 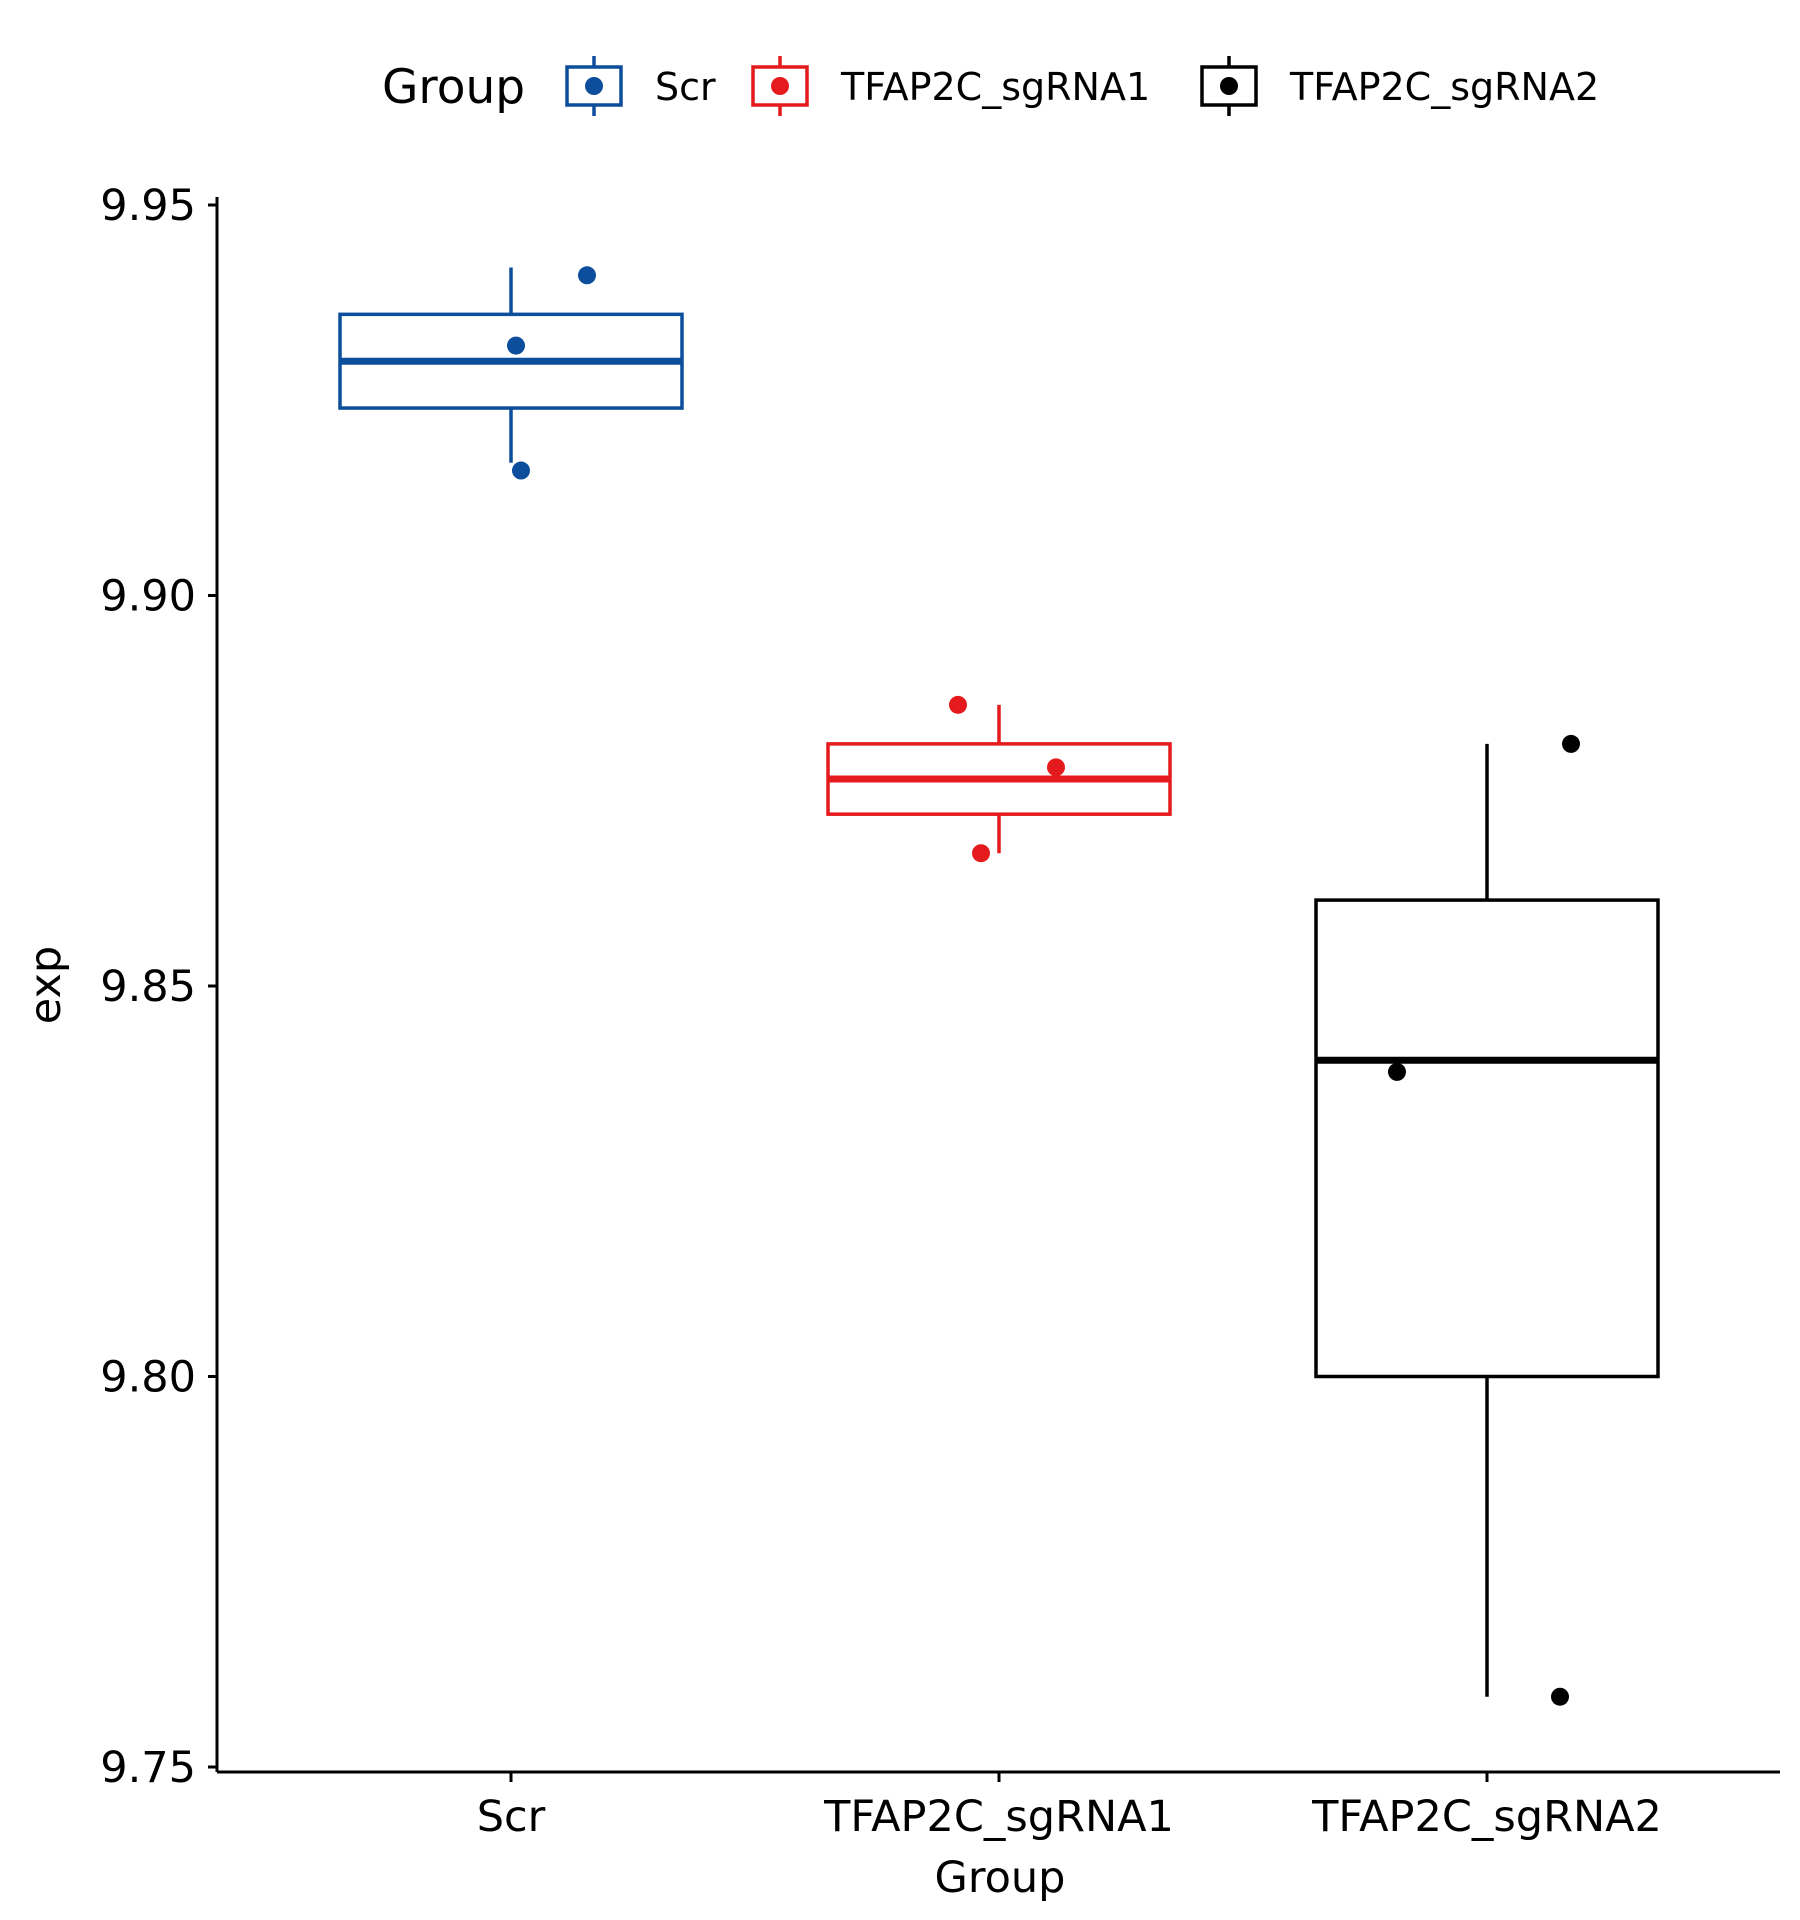 What do you see at coordinates (148, 1768) in the screenshot?
I see `y-tick-label: 9.75` at bounding box center [148, 1768].